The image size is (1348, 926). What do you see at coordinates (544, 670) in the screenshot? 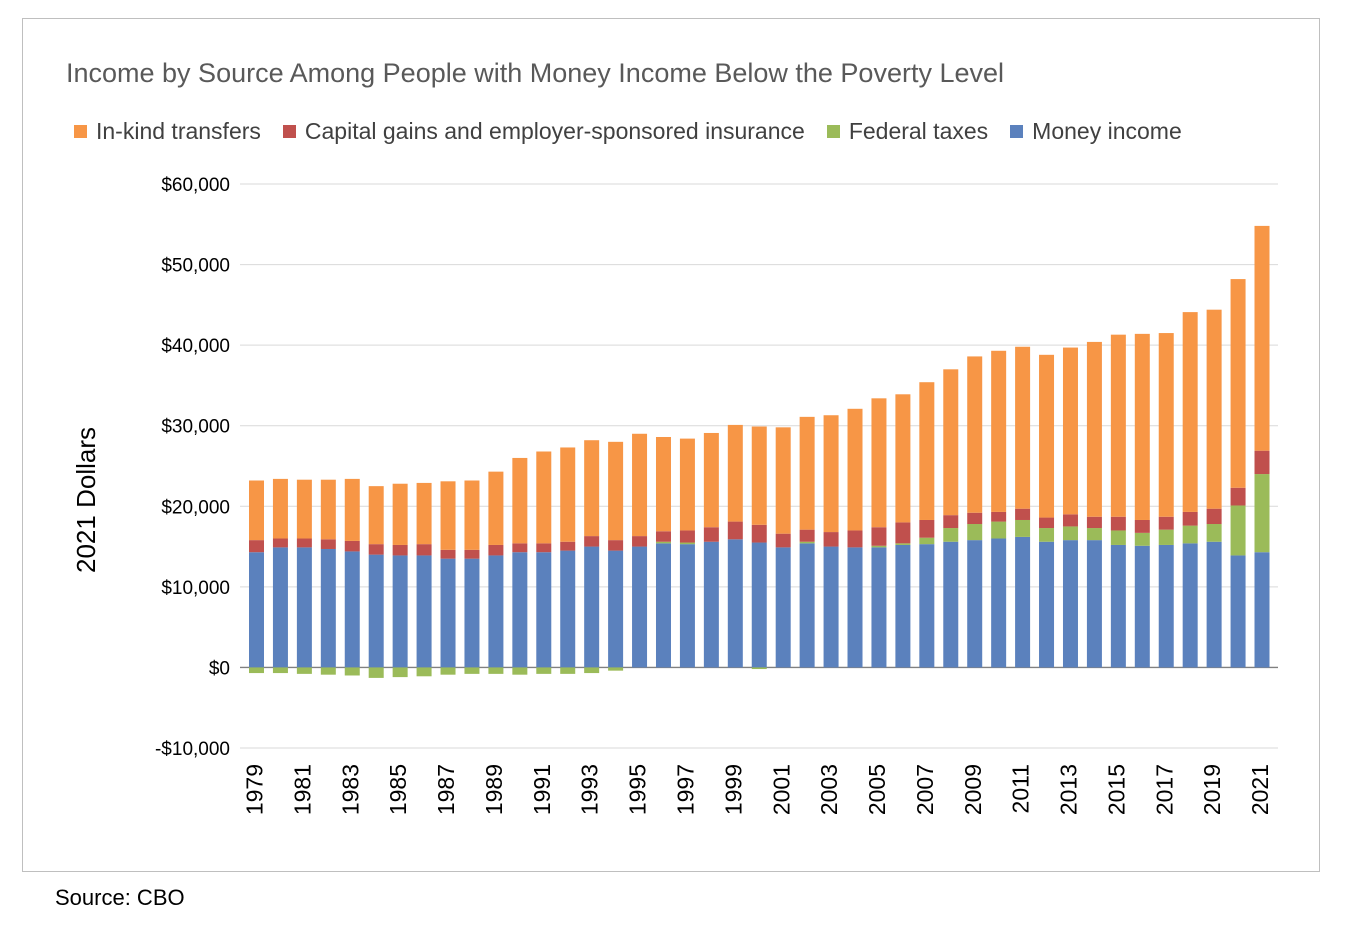
I see `bar-federal-taxes-1991` at bounding box center [544, 670].